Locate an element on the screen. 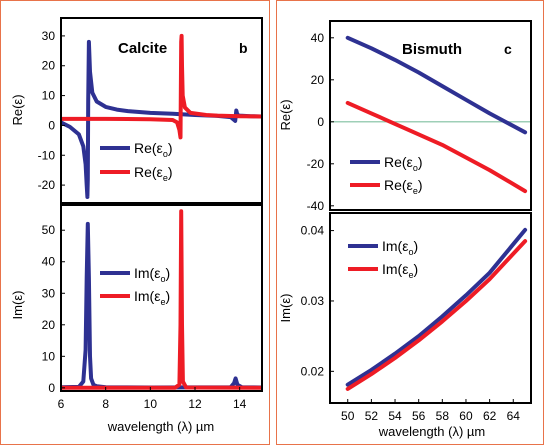  y-tick-label: 0.03 is located at coordinates (313, 301).